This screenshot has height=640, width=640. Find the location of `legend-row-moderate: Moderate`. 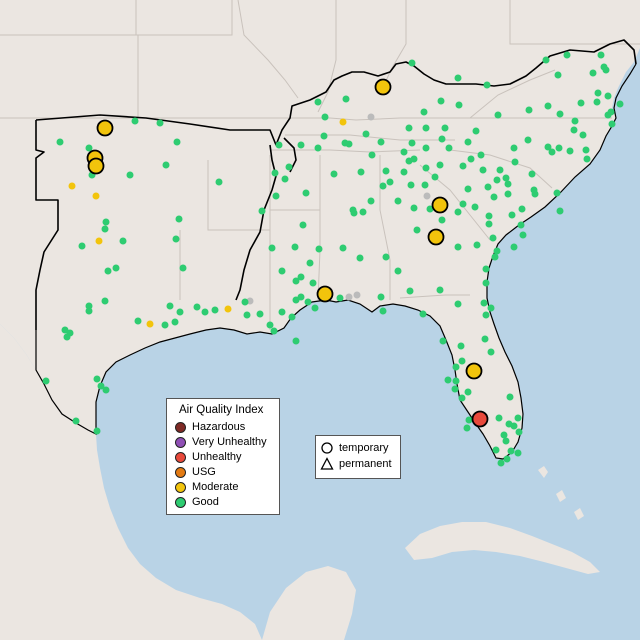

legend-row-moderate: Moderate is located at coordinates (206, 487).